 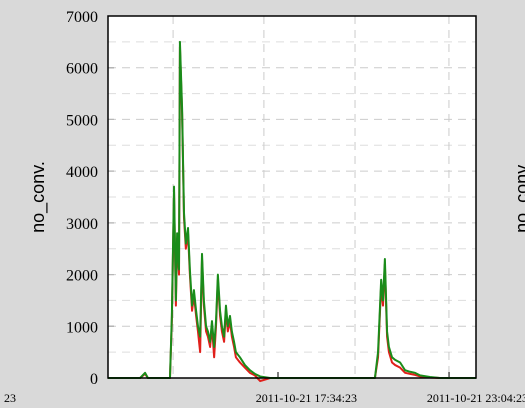 What do you see at coordinates (518, 197) in the screenshot?
I see `y-axis-label-right: no_conv.` at bounding box center [518, 197].